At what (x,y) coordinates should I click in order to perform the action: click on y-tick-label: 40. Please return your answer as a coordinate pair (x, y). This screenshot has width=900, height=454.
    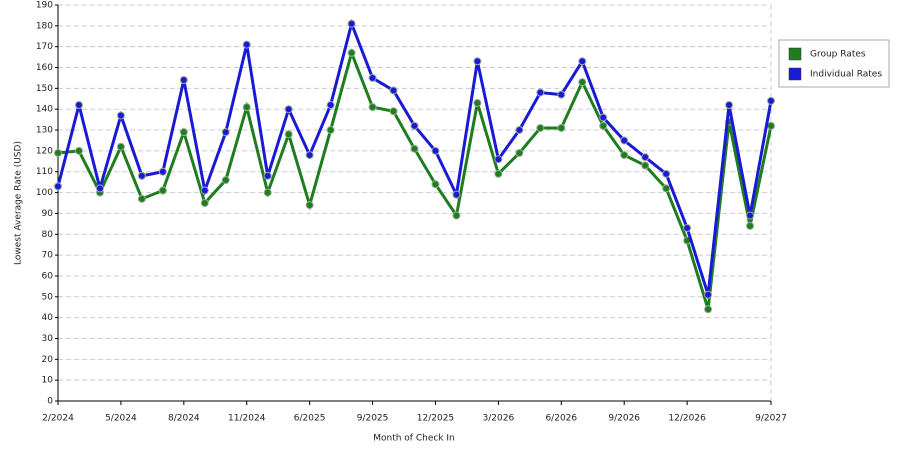
    Looking at the image, I should click on (48, 318).